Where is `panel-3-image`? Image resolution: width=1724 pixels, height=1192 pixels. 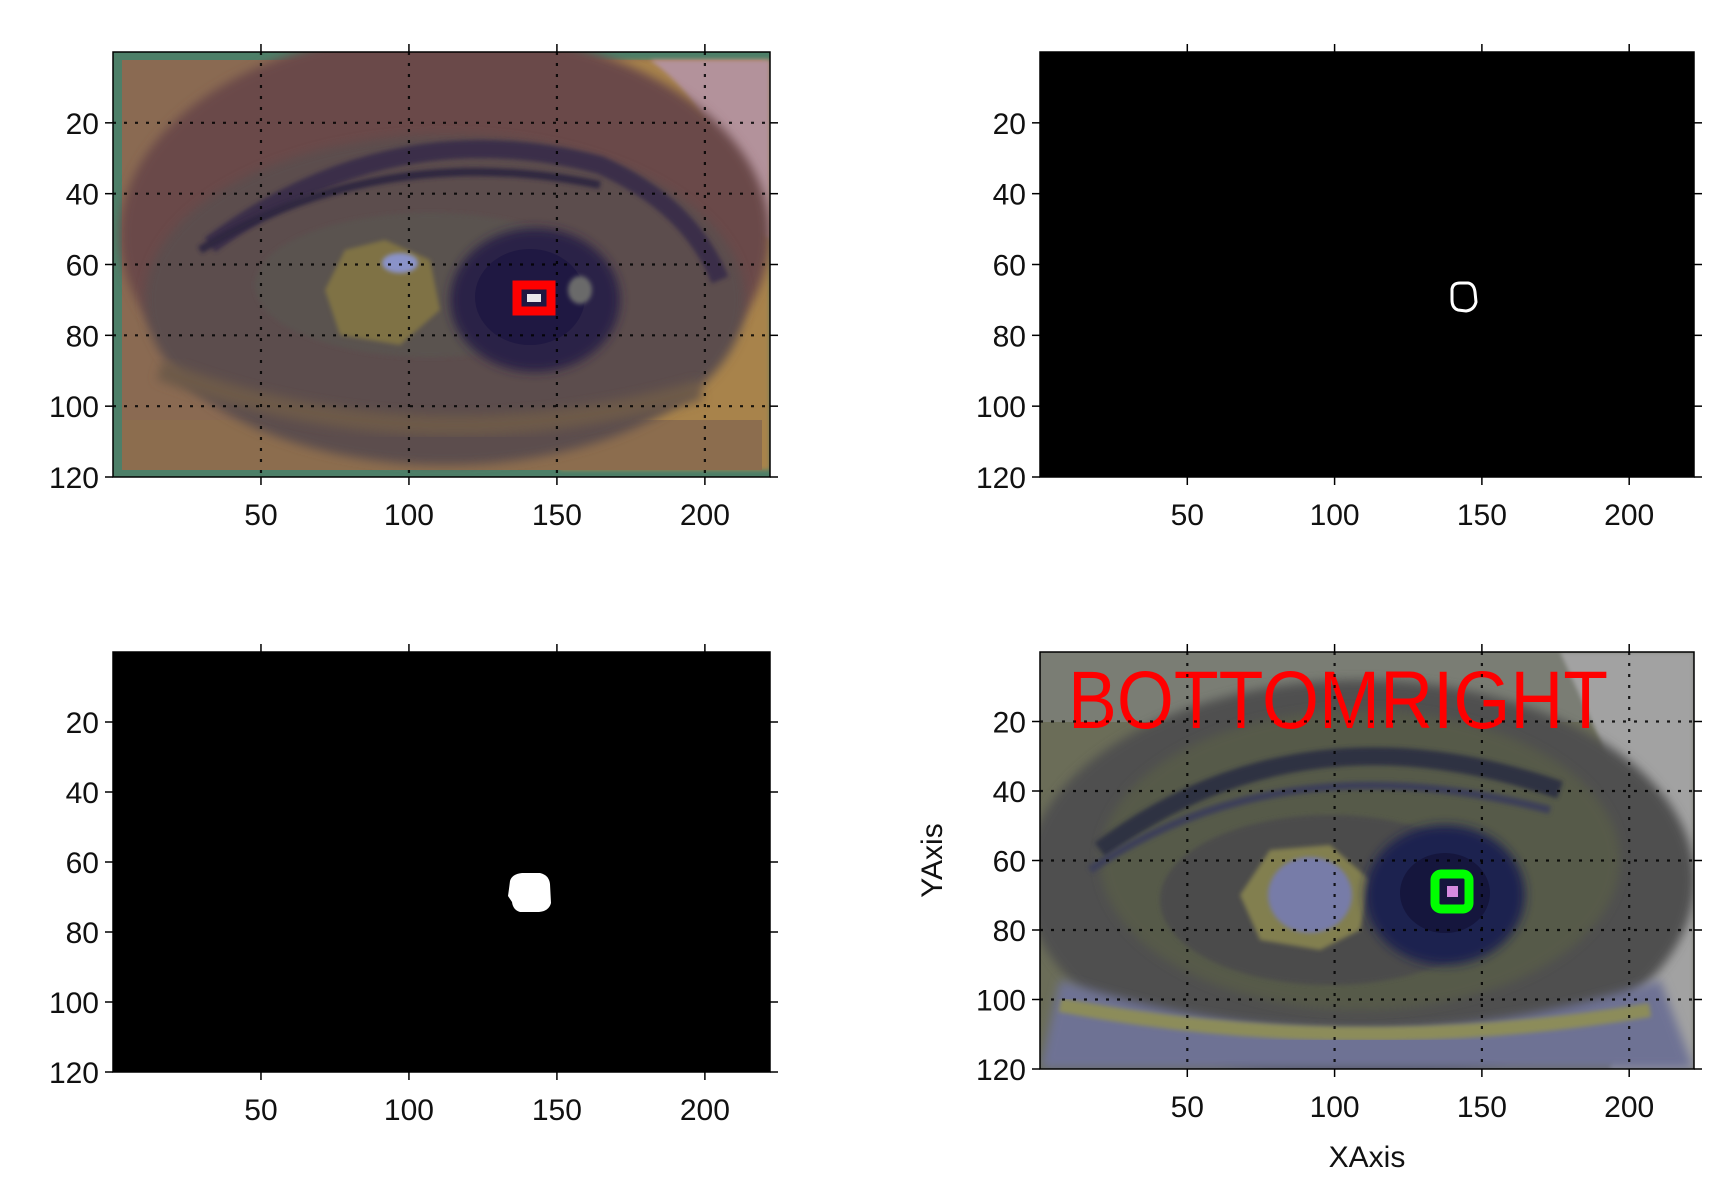
panel-3-image is located at coordinates (441, 862).